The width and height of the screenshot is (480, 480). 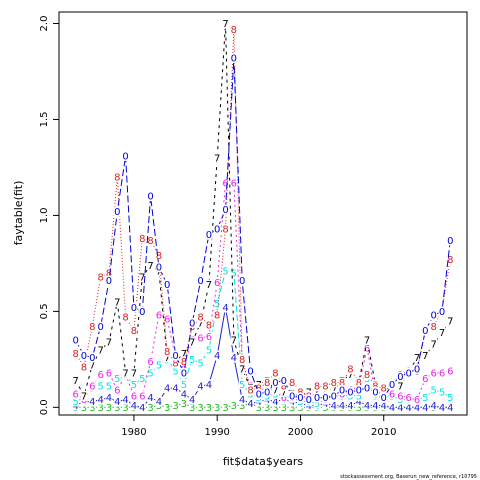 What do you see at coordinates (44, 407) in the screenshot?
I see `y-tick-label: 0.0` at bounding box center [44, 407].